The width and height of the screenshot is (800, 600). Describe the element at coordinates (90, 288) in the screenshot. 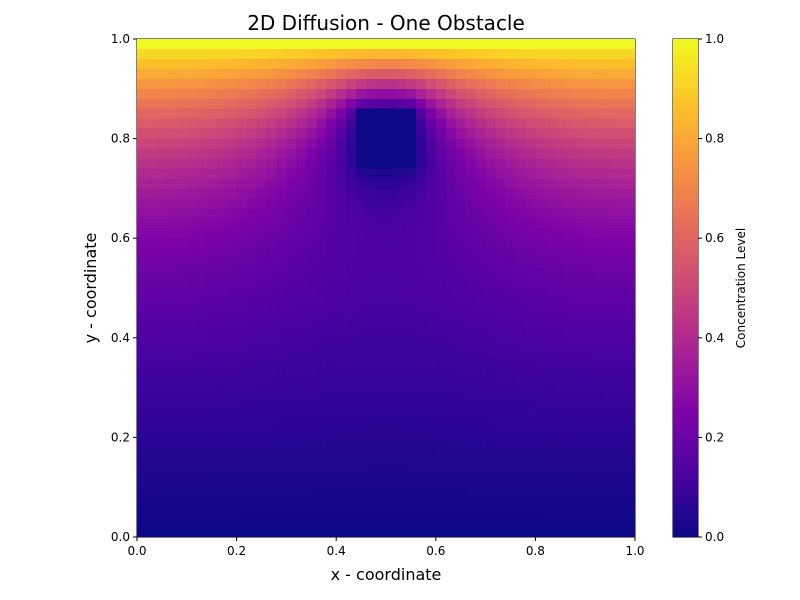

I see `y-axis-label: y - coordinate` at that location.